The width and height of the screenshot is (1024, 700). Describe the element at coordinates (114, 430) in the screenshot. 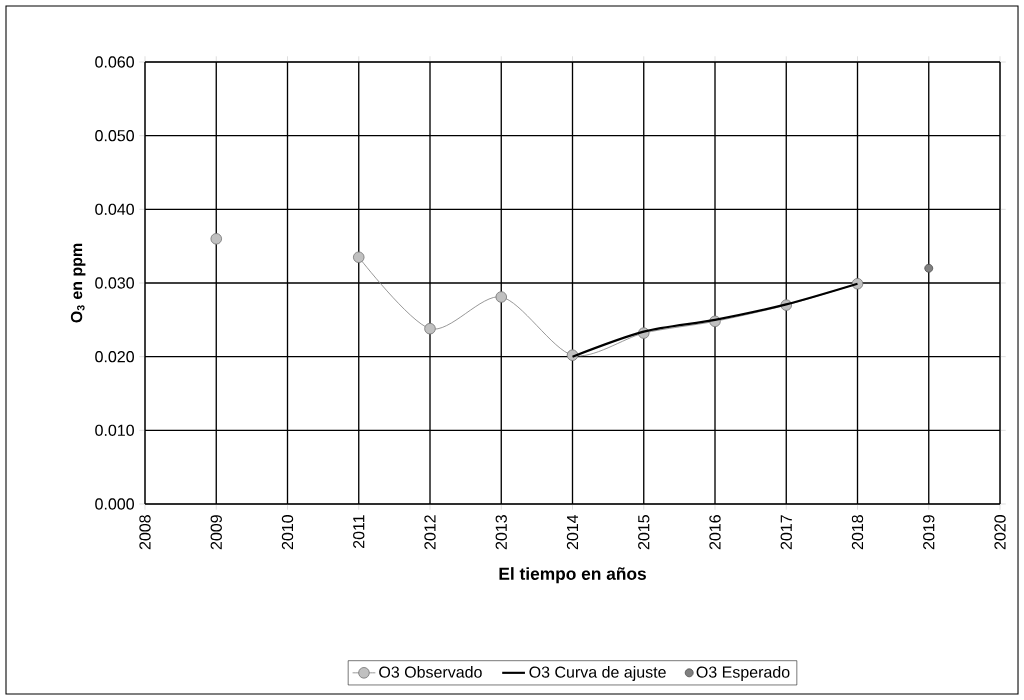

I see `y-tick-label: 0.010` at that location.